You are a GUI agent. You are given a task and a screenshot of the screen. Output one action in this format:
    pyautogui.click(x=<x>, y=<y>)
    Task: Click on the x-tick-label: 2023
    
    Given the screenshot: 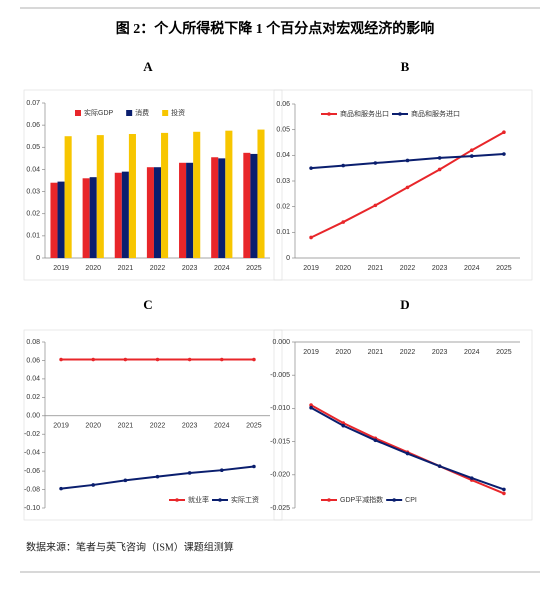 What is the action you would take?
    pyautogui.click(x=190, y=426)
    